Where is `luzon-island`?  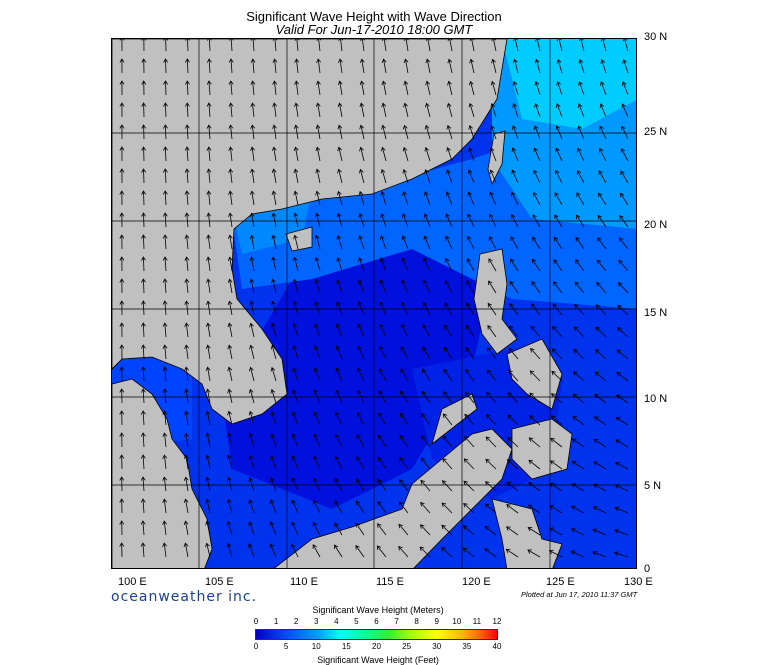 luzon-island is located at coordinates (495, 301).